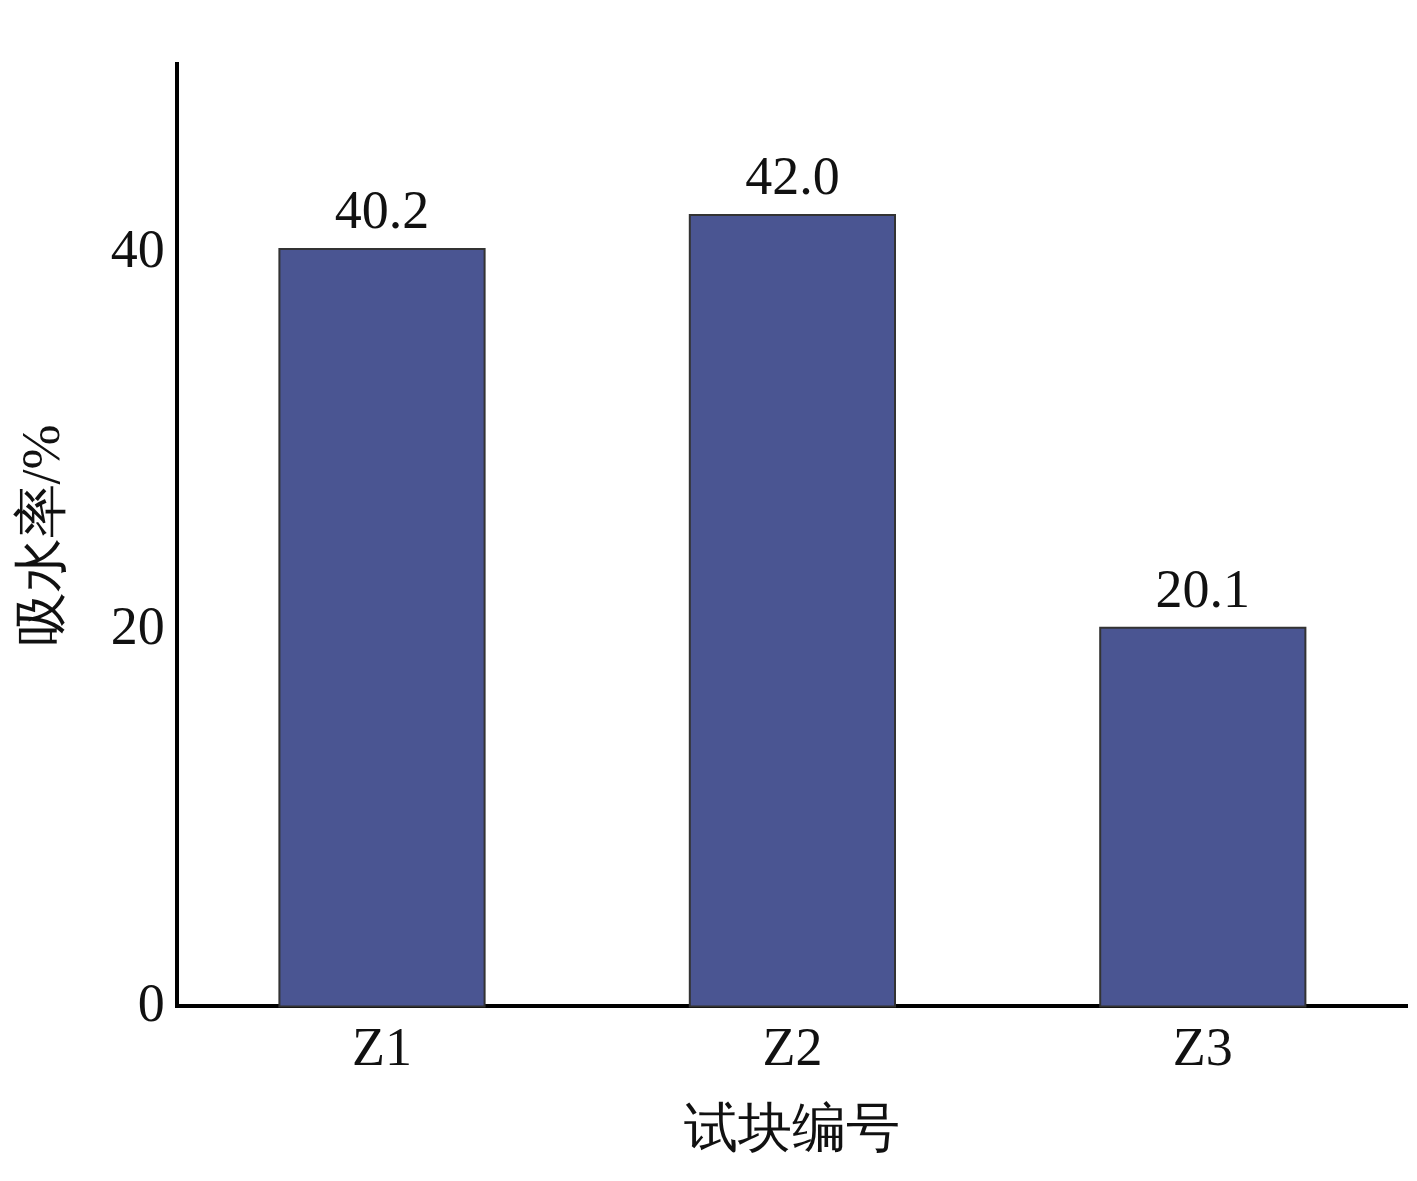 The width and height of the screenshot is (1417, 1181). What do you see at coordinates (792, 1127) in the screenshot?
I see `x-axis-title: 试块编号` at bounding box center [792, 1127].